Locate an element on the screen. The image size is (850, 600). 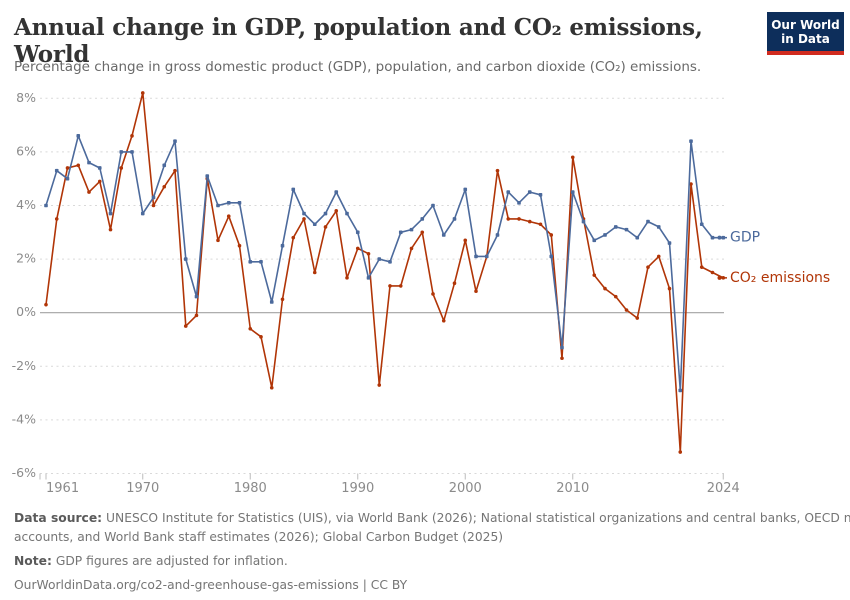
x-axis-tick-label: 1961 is located at coordinates (62, 488).